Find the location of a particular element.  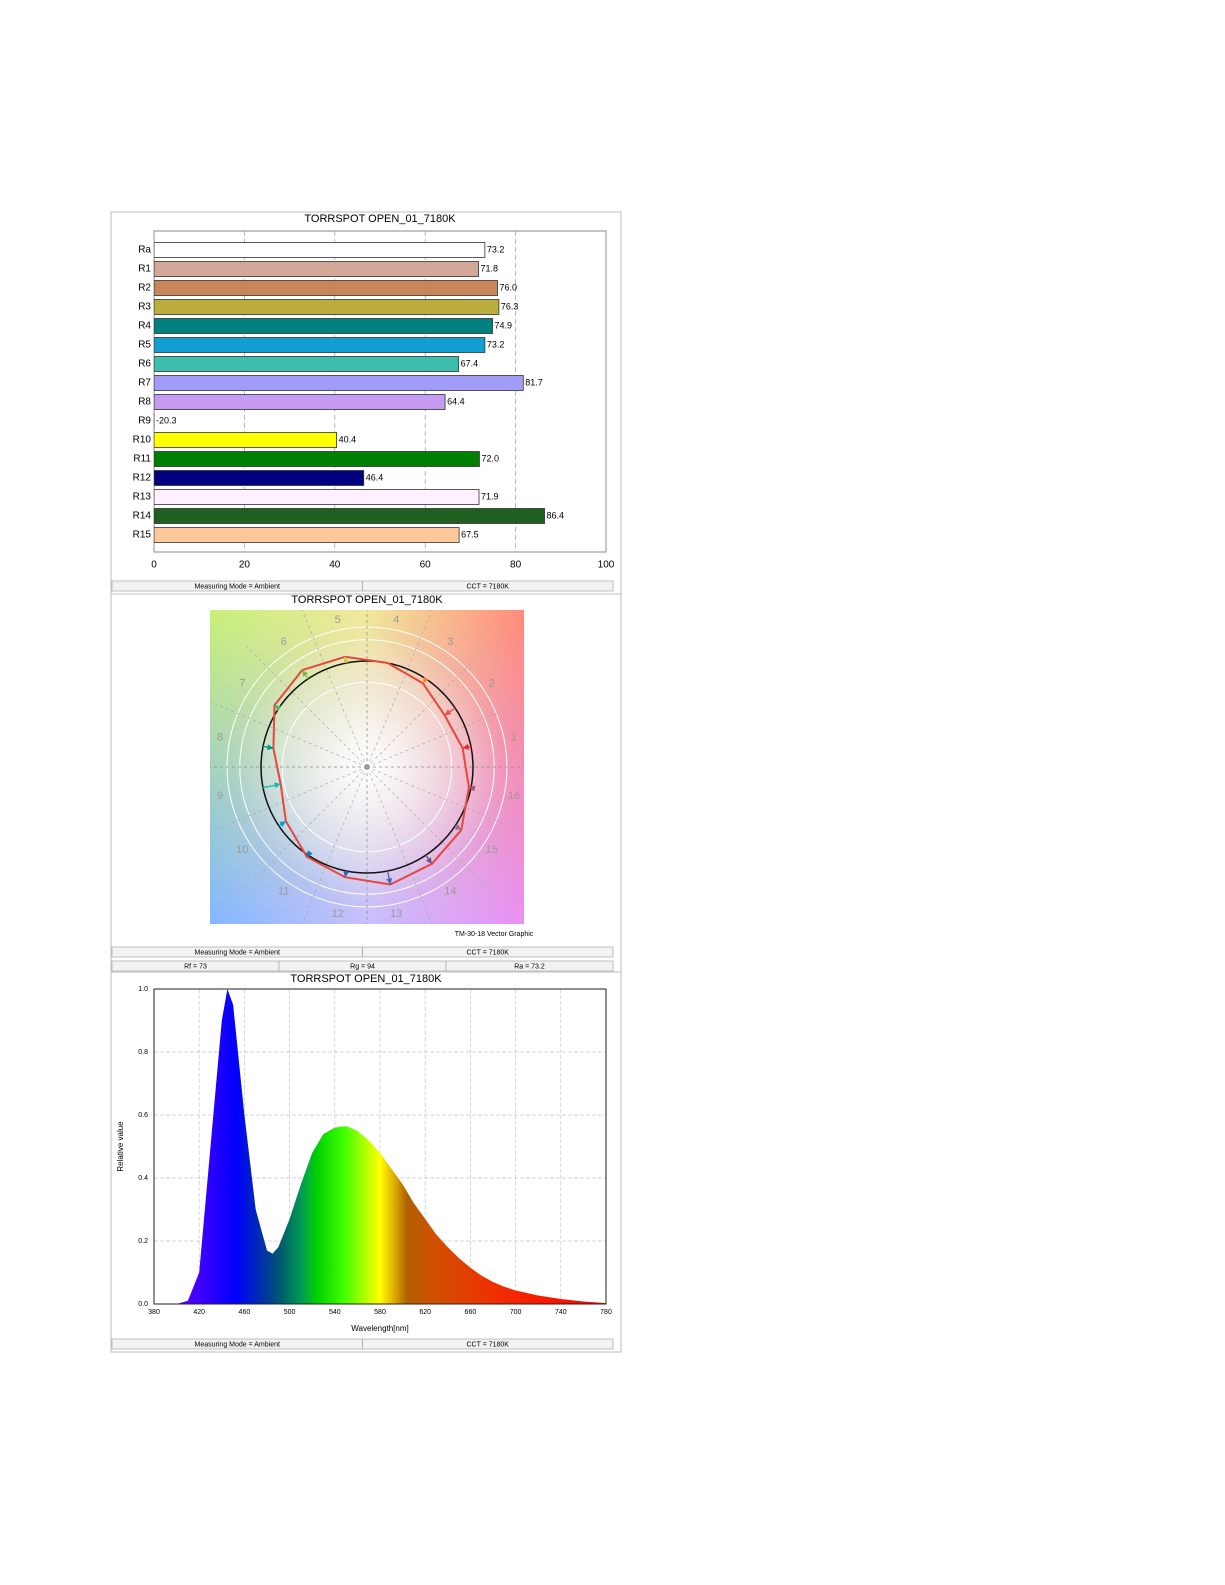

x-tick-label: 420 is located at coordinates (199, 1312).